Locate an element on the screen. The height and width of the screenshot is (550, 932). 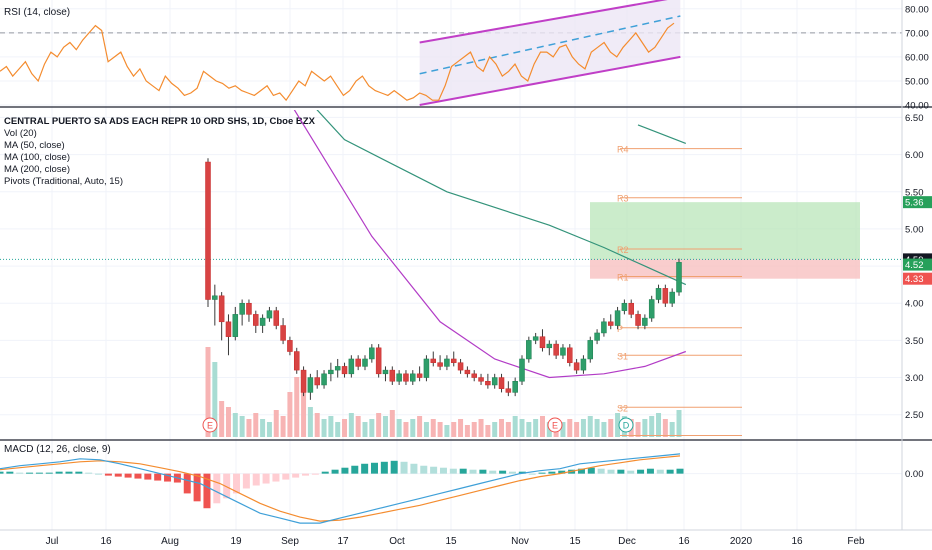
price-tick-label: 4.00 is located at coordinates (914, 304).